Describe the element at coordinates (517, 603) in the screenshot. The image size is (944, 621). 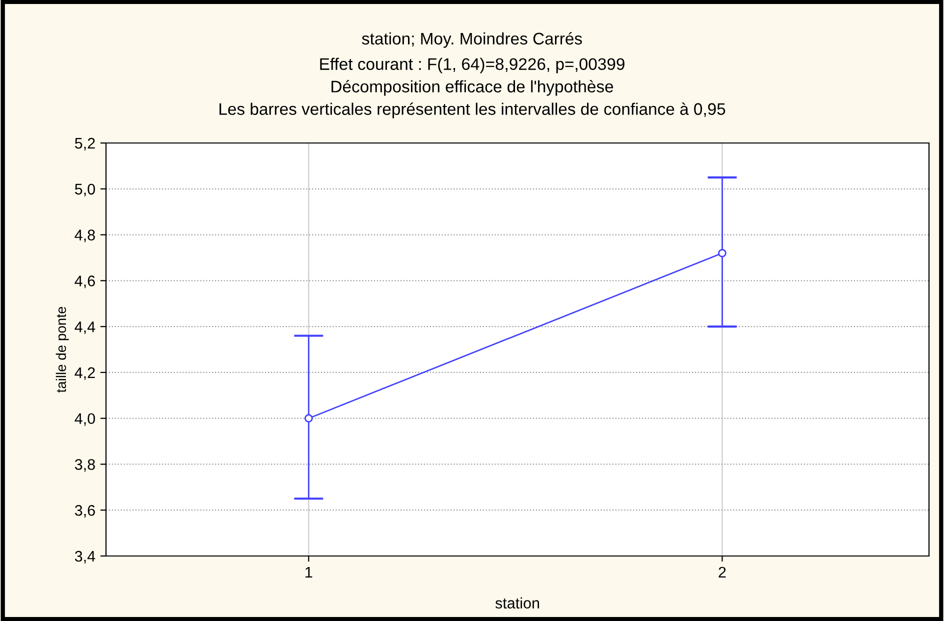
I see `x-axis-title: station` at that location.